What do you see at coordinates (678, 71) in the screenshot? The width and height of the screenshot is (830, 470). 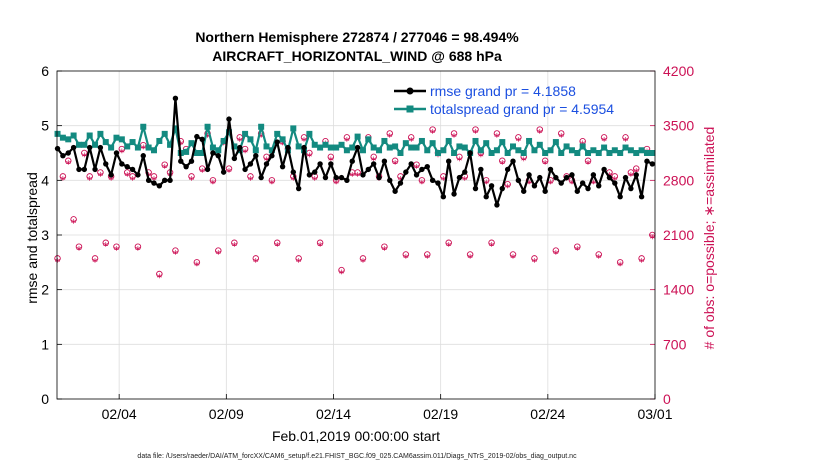 I see `y2-tick-label: 4200` at bounding box center [678, 71].